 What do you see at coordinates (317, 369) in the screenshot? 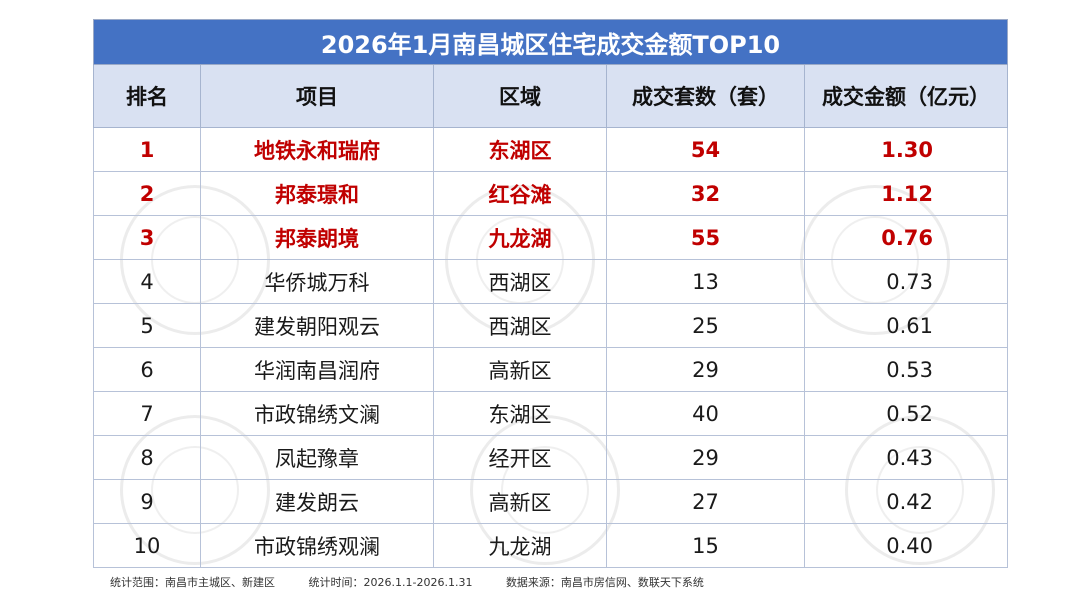
I see `cell-project: 华润南昌润府` at bounding box center [317, 369].